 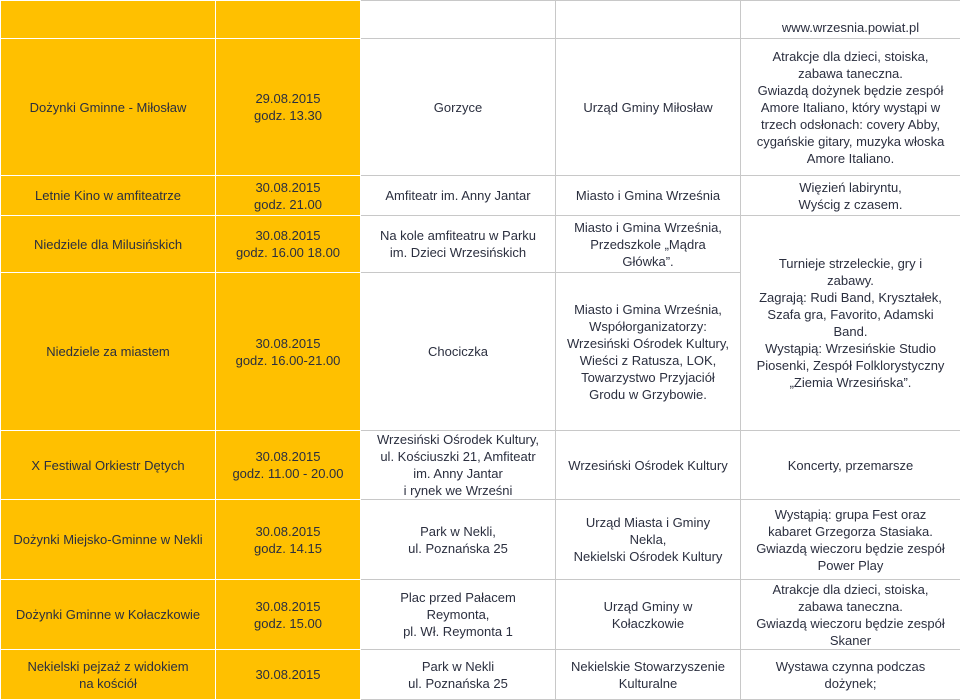 What do you see at coordinates (648, 343) in the screenshot?
I see `organizer-line: Wrzesiński Ośrodek Kultury,` at bounding box center [648, 343].